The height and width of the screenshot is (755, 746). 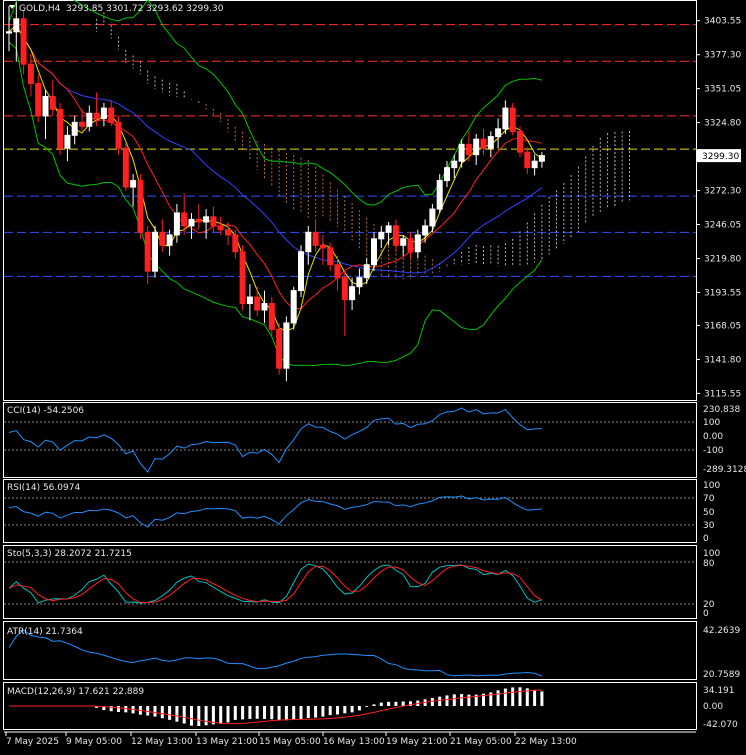 What do you see at coordinates (713, 707) in the screenshot?
I see `macd-tick-0: 0.00` at bounding box center [713, 707].